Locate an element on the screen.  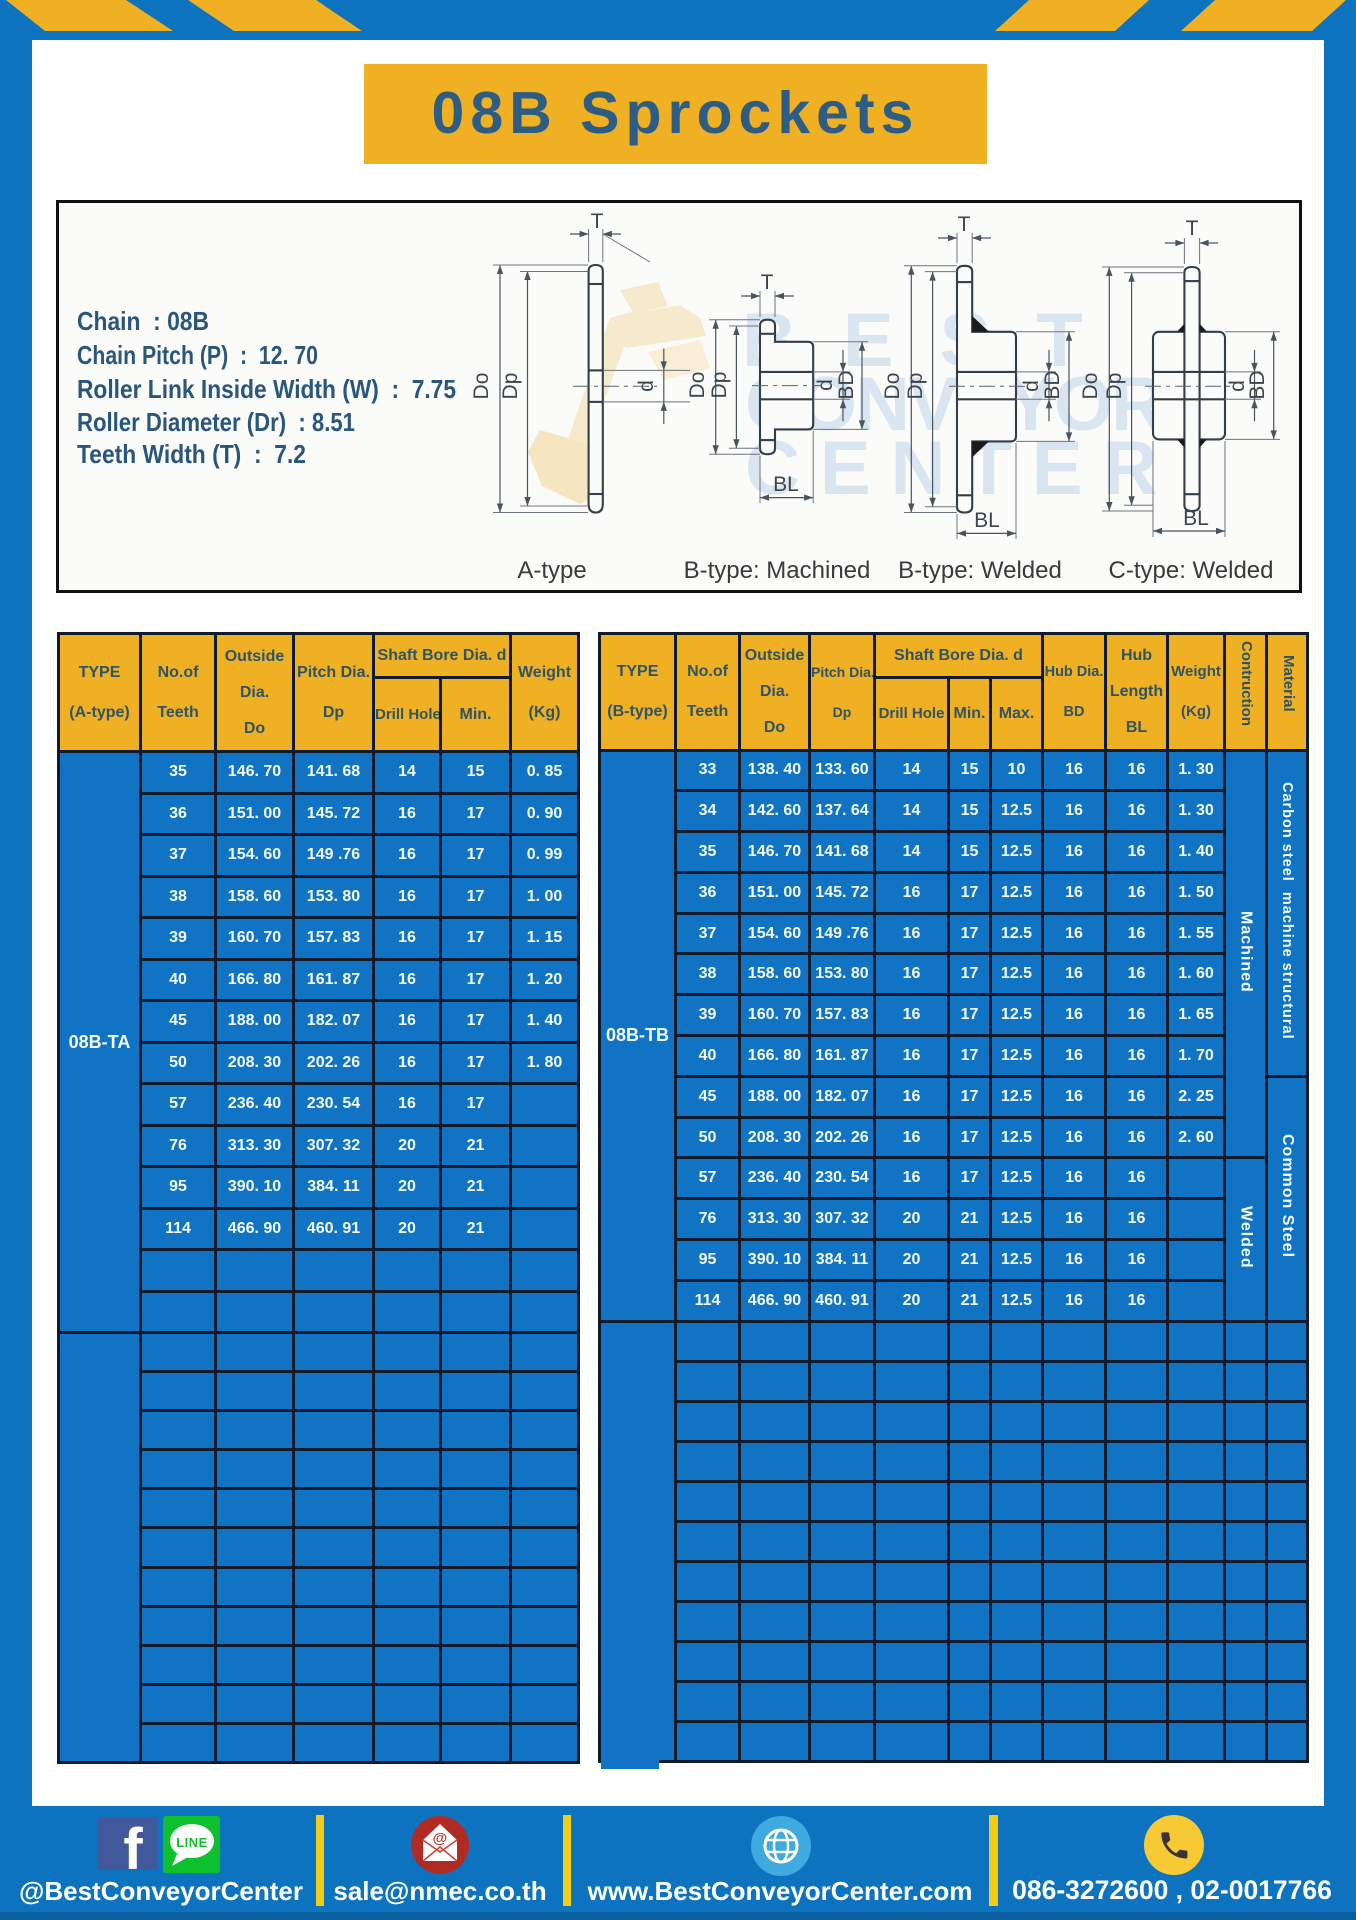
svg-text: B-type: Welded is located at coordinates (980, 570).